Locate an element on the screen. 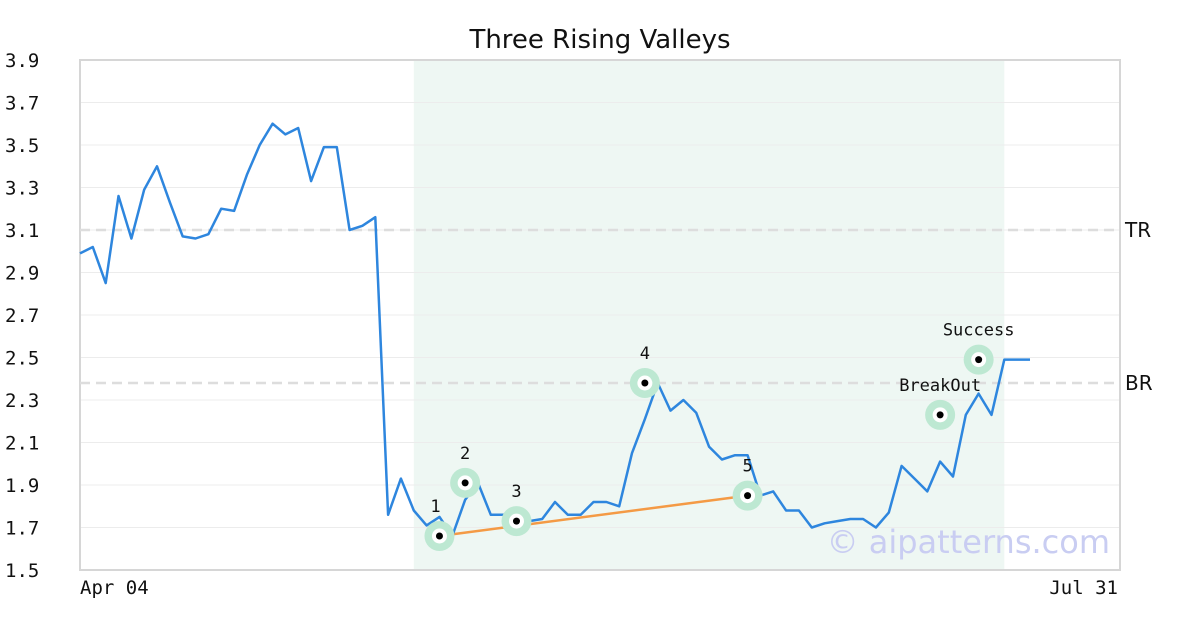  y-tick-label: 1.9 is located at coordinates (22, 486).